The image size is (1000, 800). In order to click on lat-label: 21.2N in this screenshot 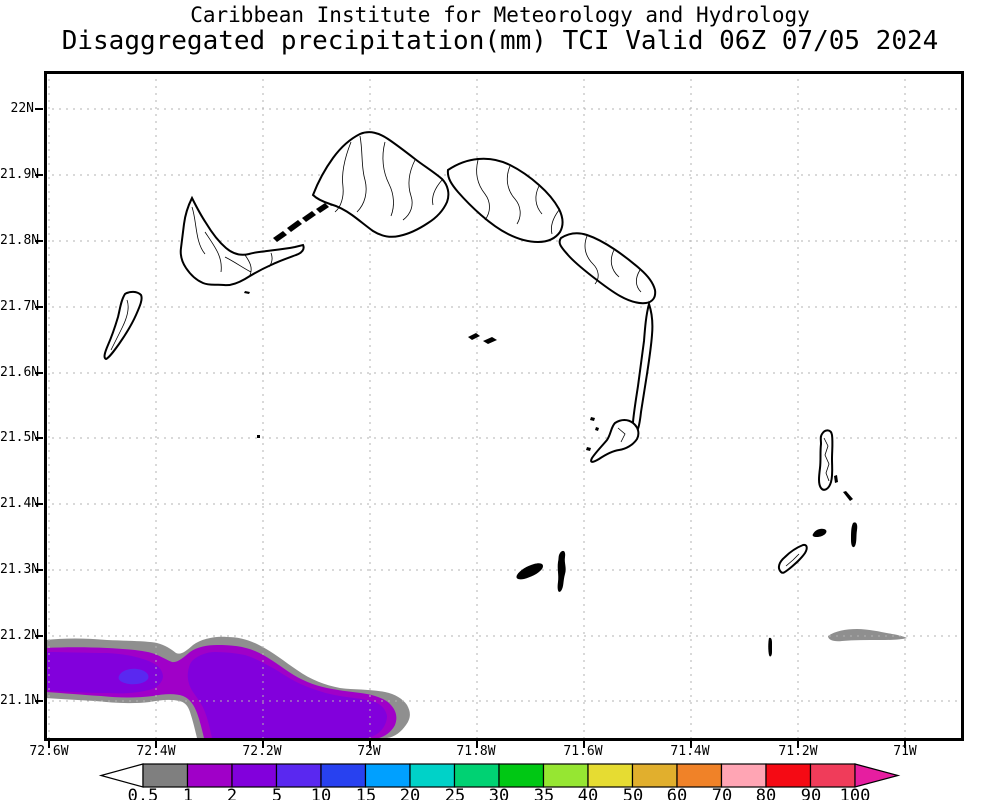, I will do `click(20, 635)`.